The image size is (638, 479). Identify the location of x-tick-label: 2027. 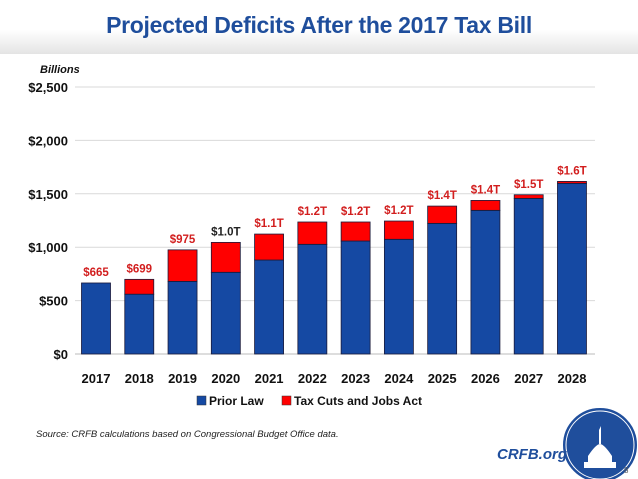
(528, 378).